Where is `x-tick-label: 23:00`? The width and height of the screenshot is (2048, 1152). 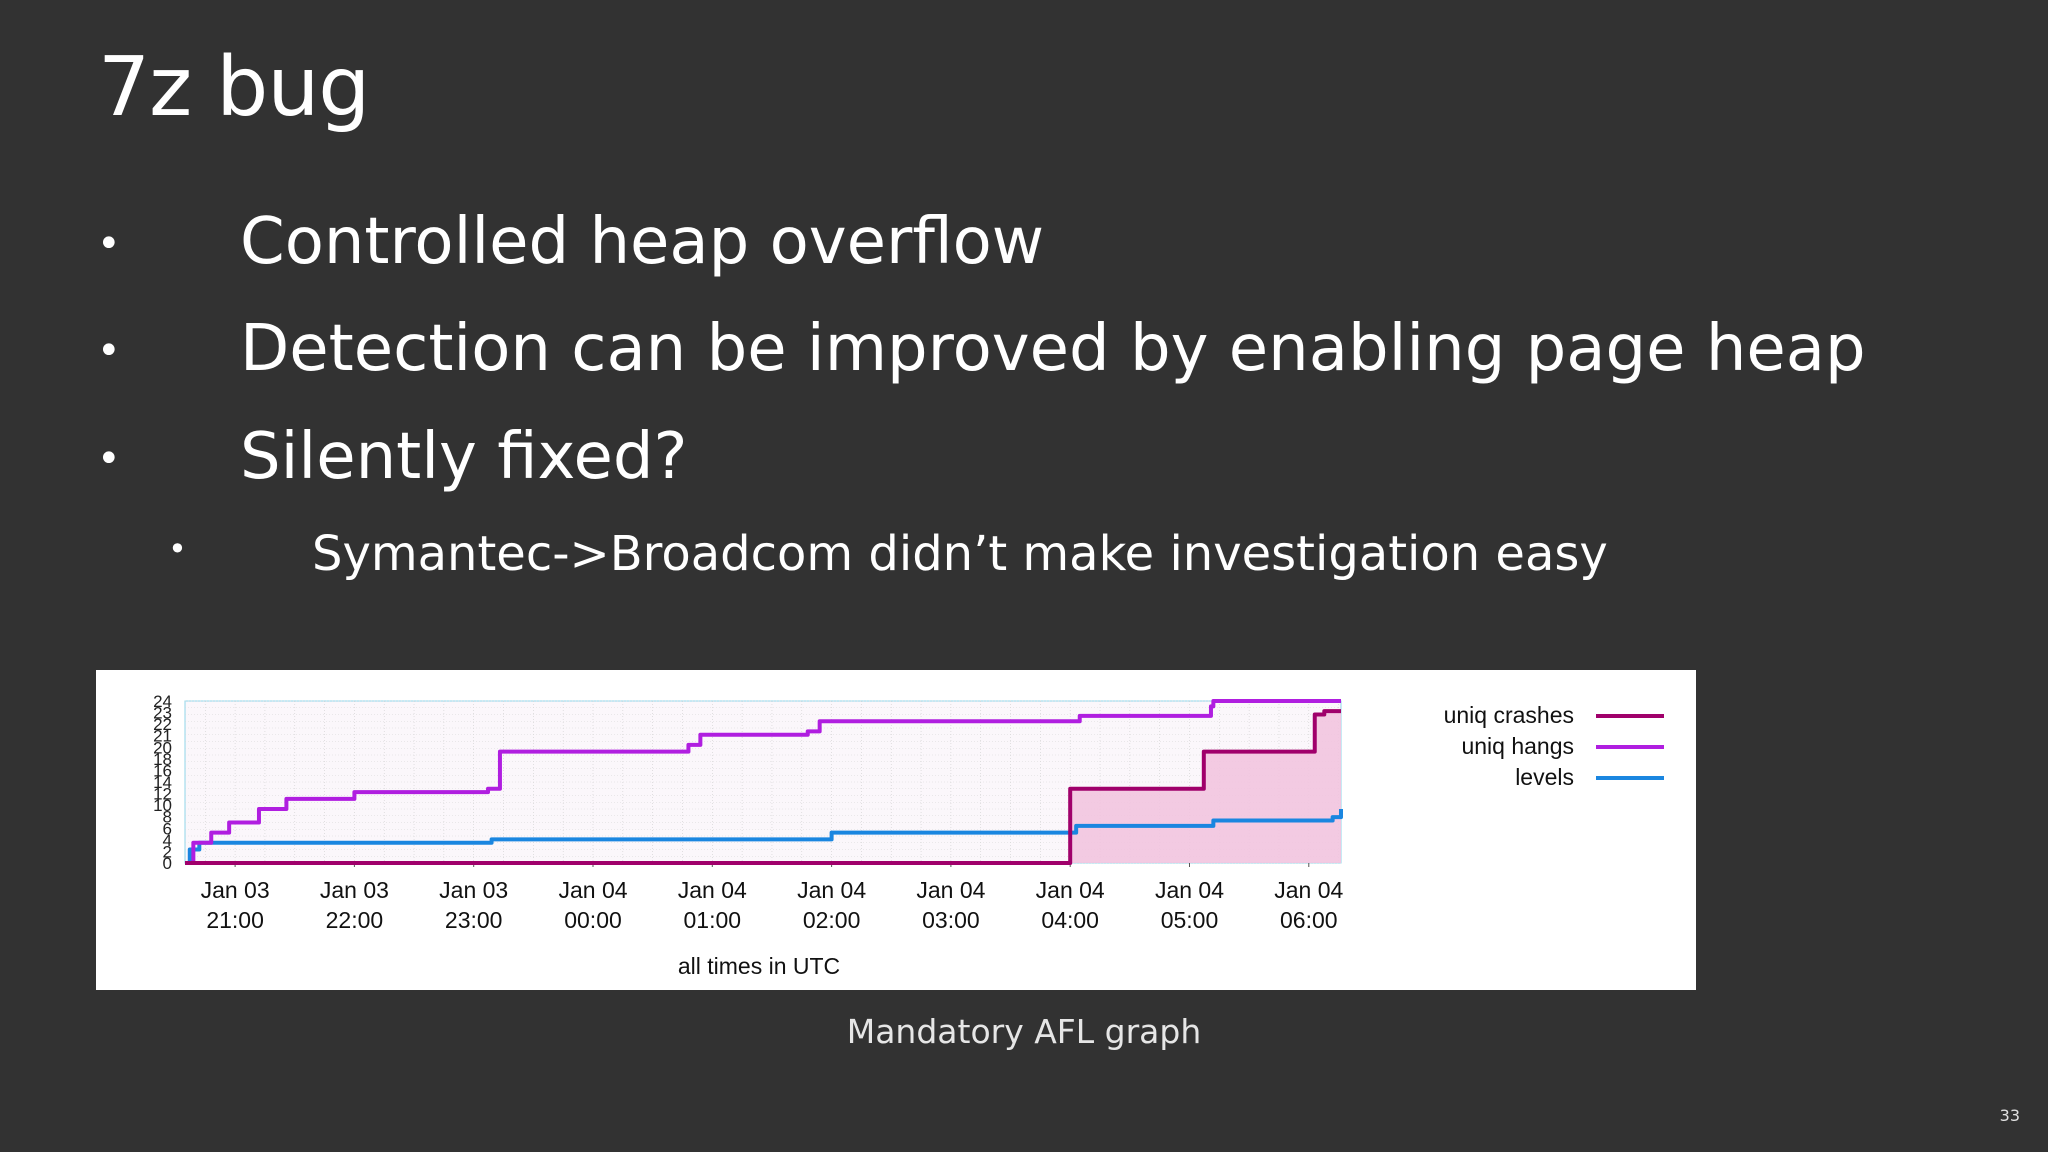
x-tick-label: 23:00 is located at coordinates (474, 920).